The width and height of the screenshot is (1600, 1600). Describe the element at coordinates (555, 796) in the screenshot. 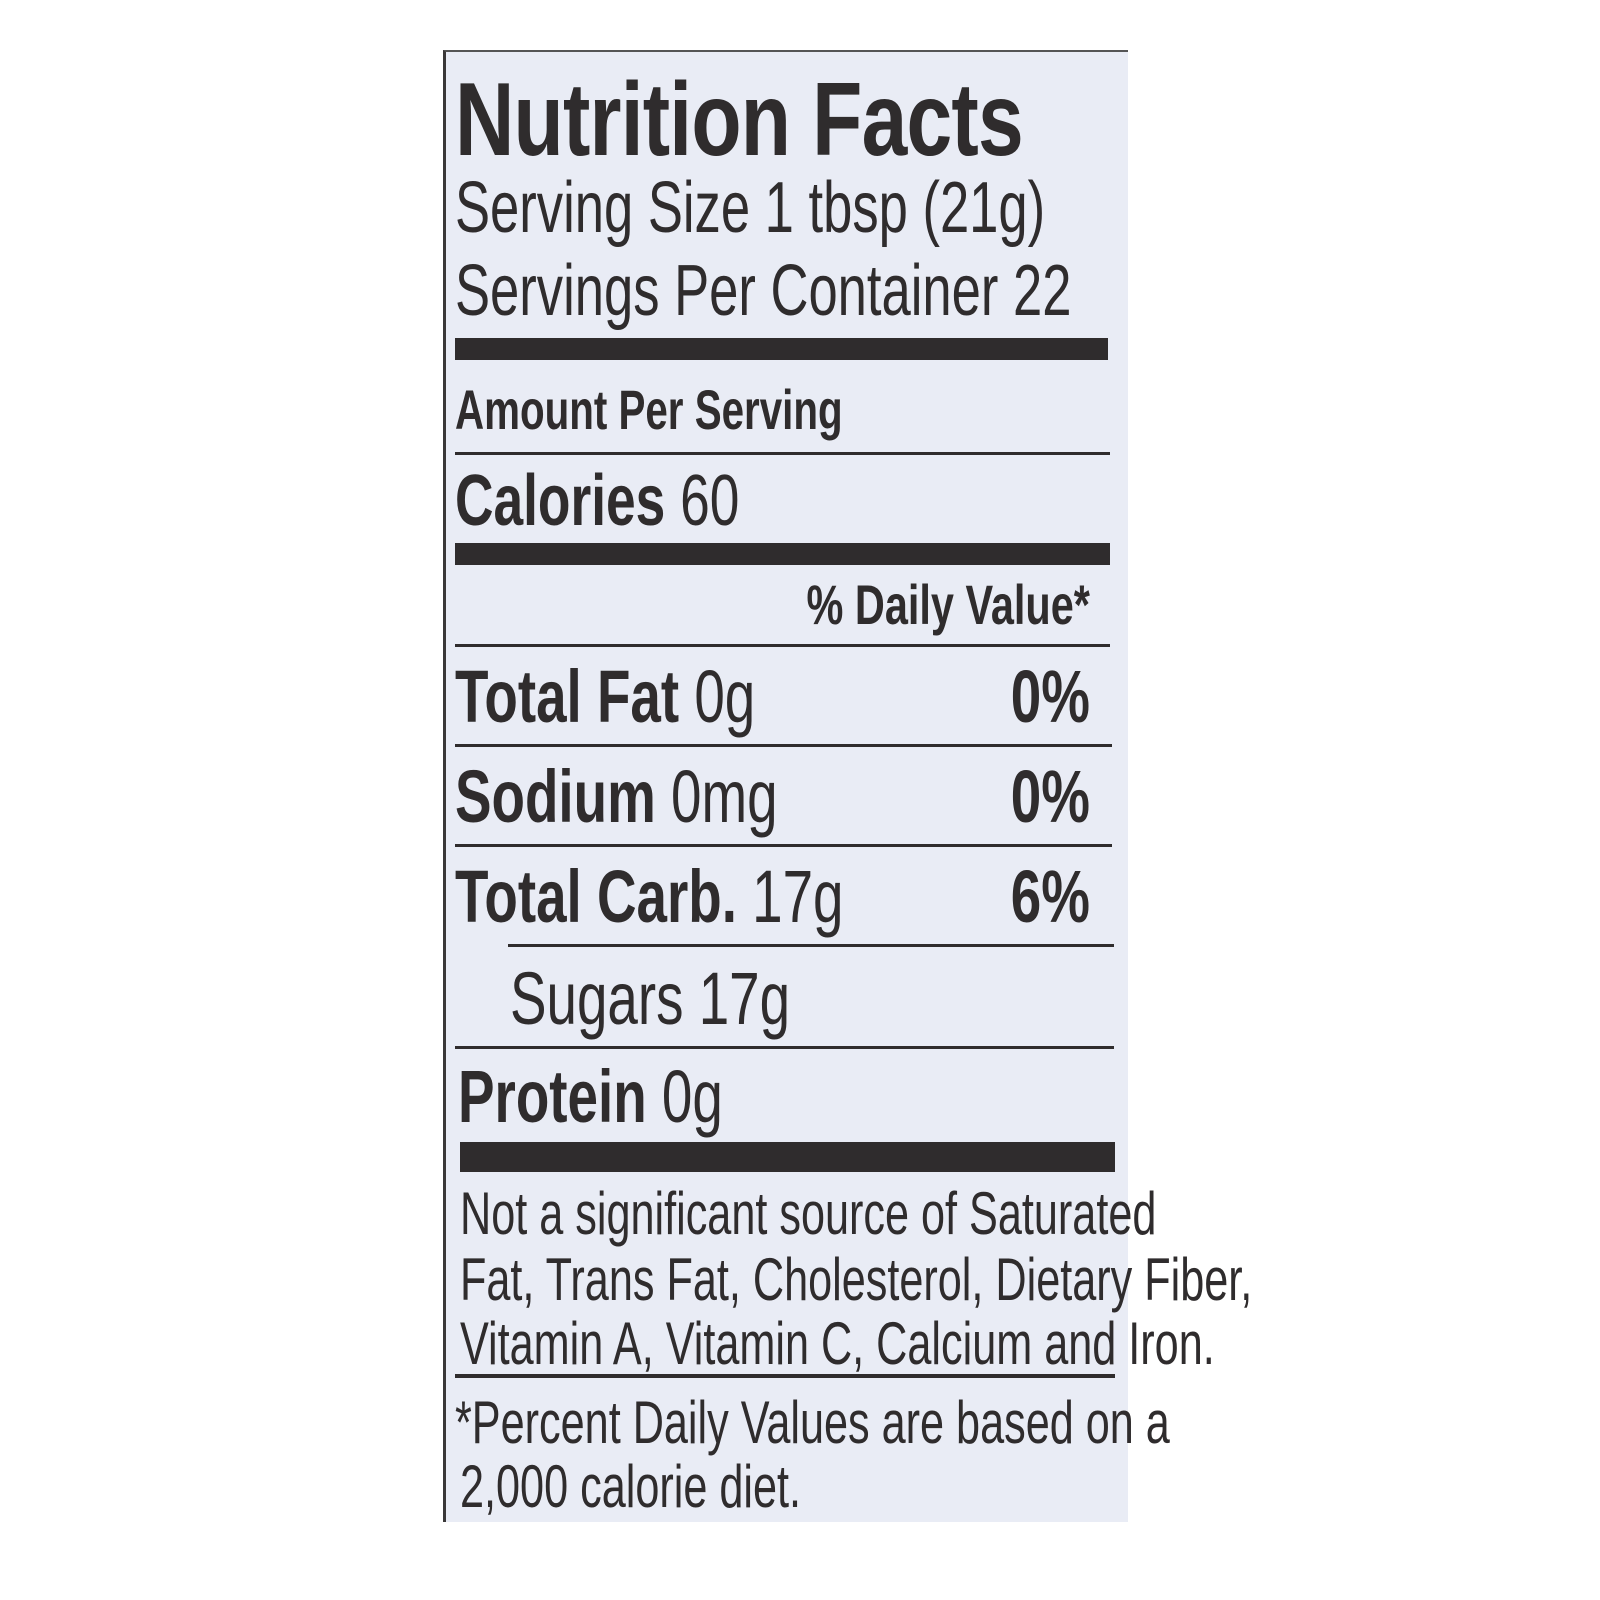

I see `nutrient-label: Sodium` at that location.